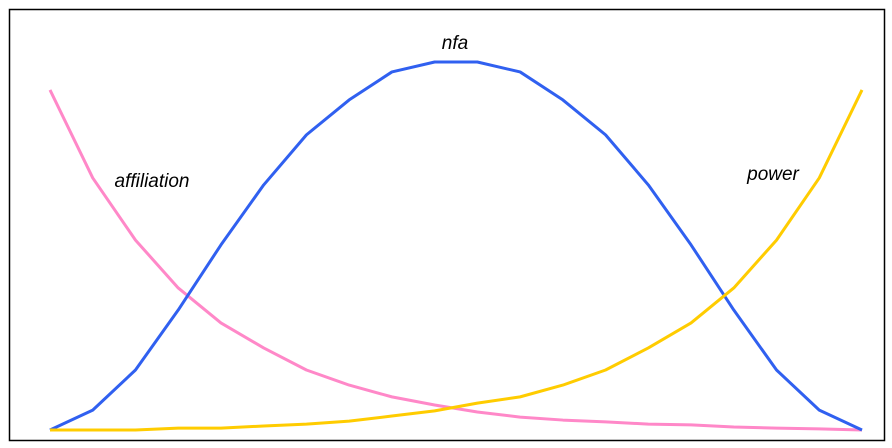 This screenshot has height=448, width=892. Describe the element at coordinates (152, 181) in the screenshot. I see `series-label: affiliation` at that location.